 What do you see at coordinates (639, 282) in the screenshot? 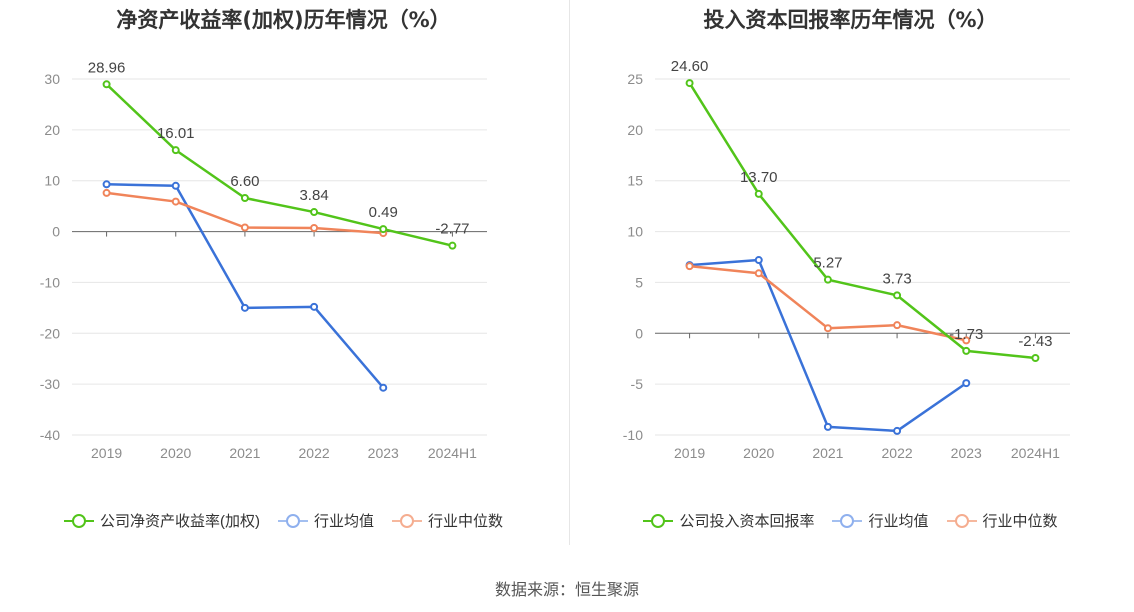
I see `y-tick-label: 5` at bounding box center [639, 282].